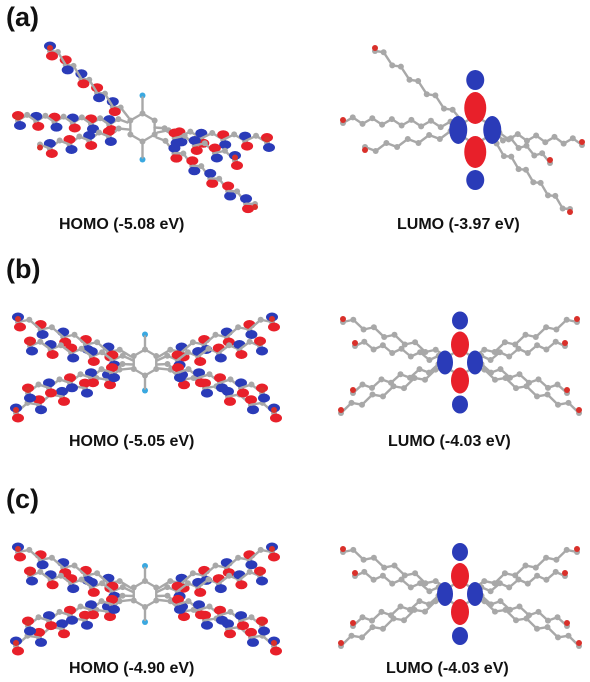 This screenshot has height=682, width=590. What do you see at coordinates (143, 127) in the screenshot?
I see `homo-orbital-a` at bounding box center [143, 127].